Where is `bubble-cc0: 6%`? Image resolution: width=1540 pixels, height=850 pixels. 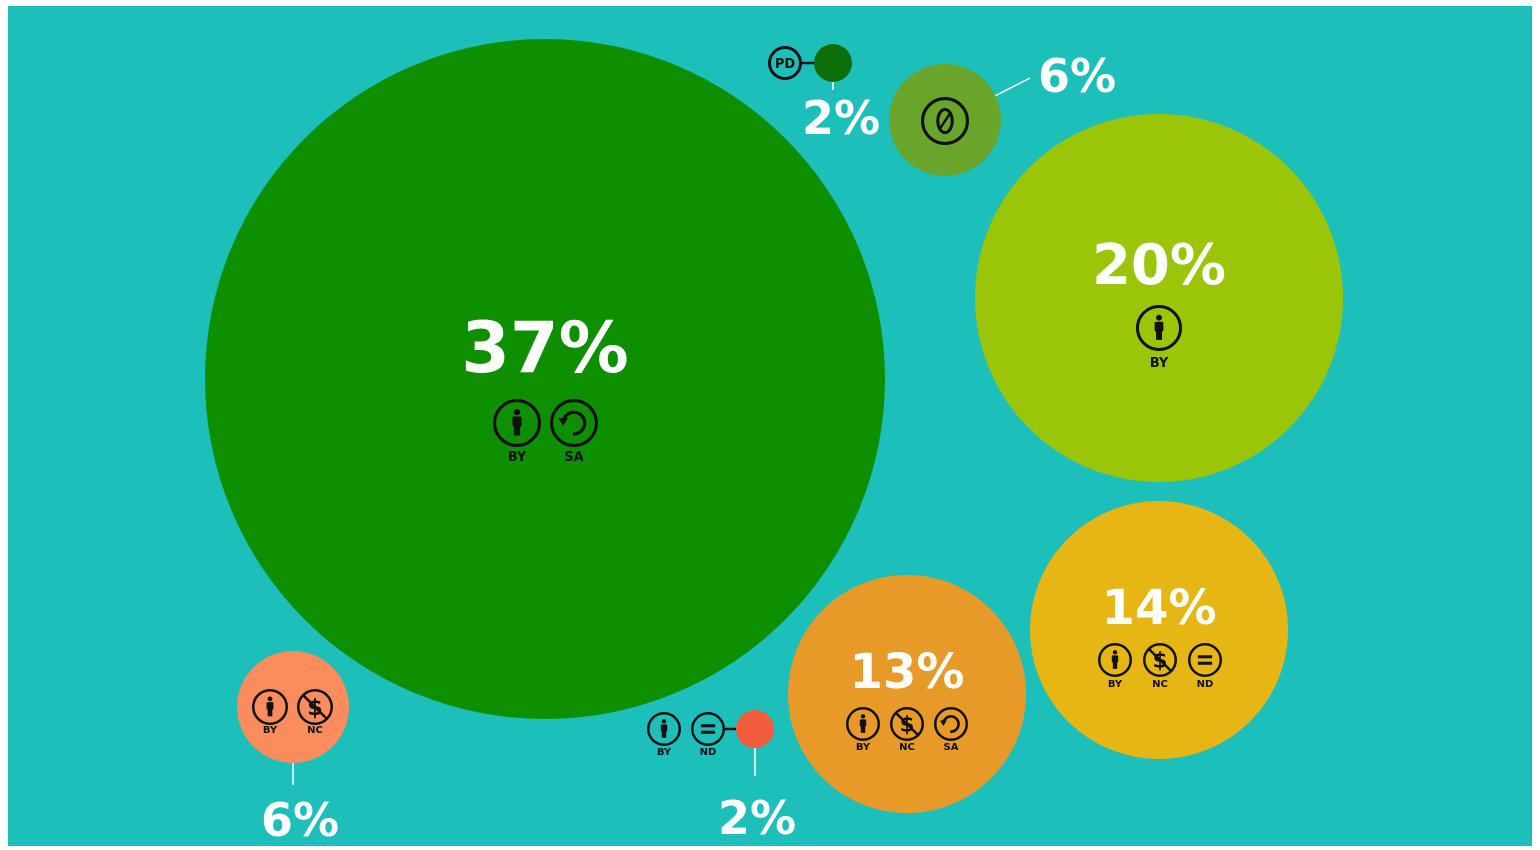
bubble-cc0: 6% is located at coordinates (1002, 112).